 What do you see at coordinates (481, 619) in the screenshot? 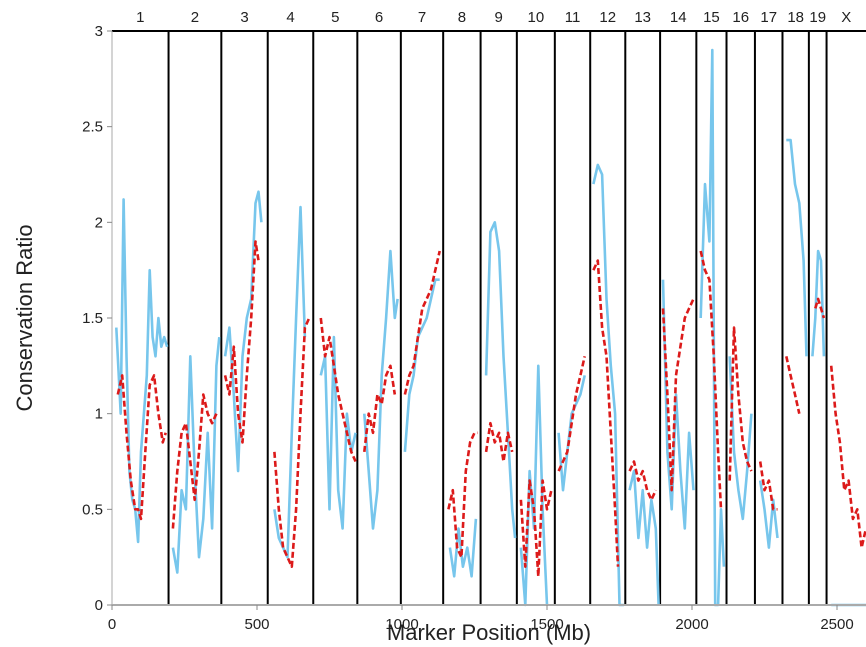
I see `x-axis-ticks: 0 500 1000 1500 2000 2500` at bounding box center [481, 619].